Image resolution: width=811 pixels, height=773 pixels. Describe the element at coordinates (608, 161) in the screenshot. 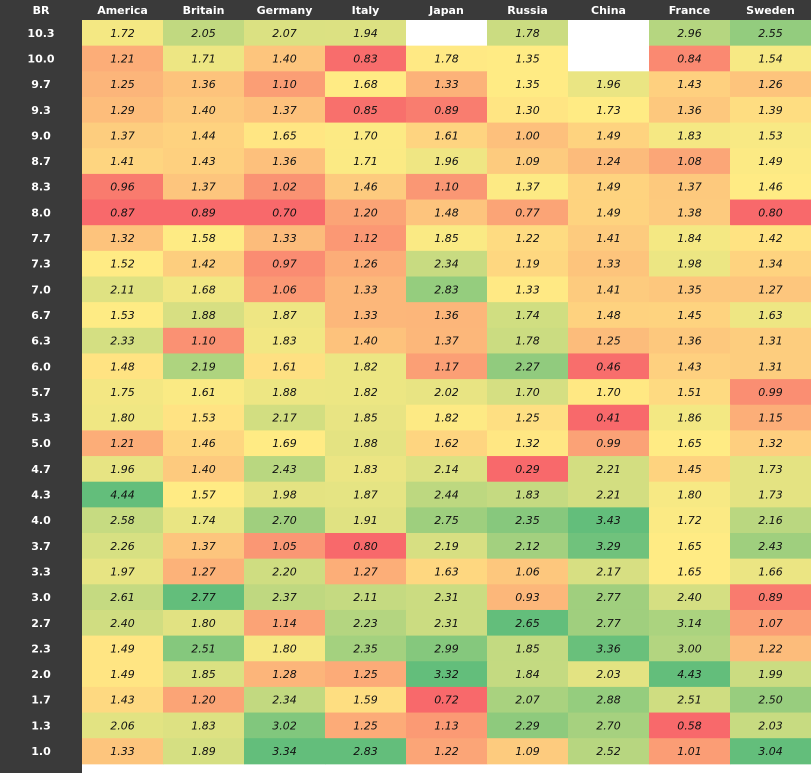

I see `cell-value: 1.24` at that location.